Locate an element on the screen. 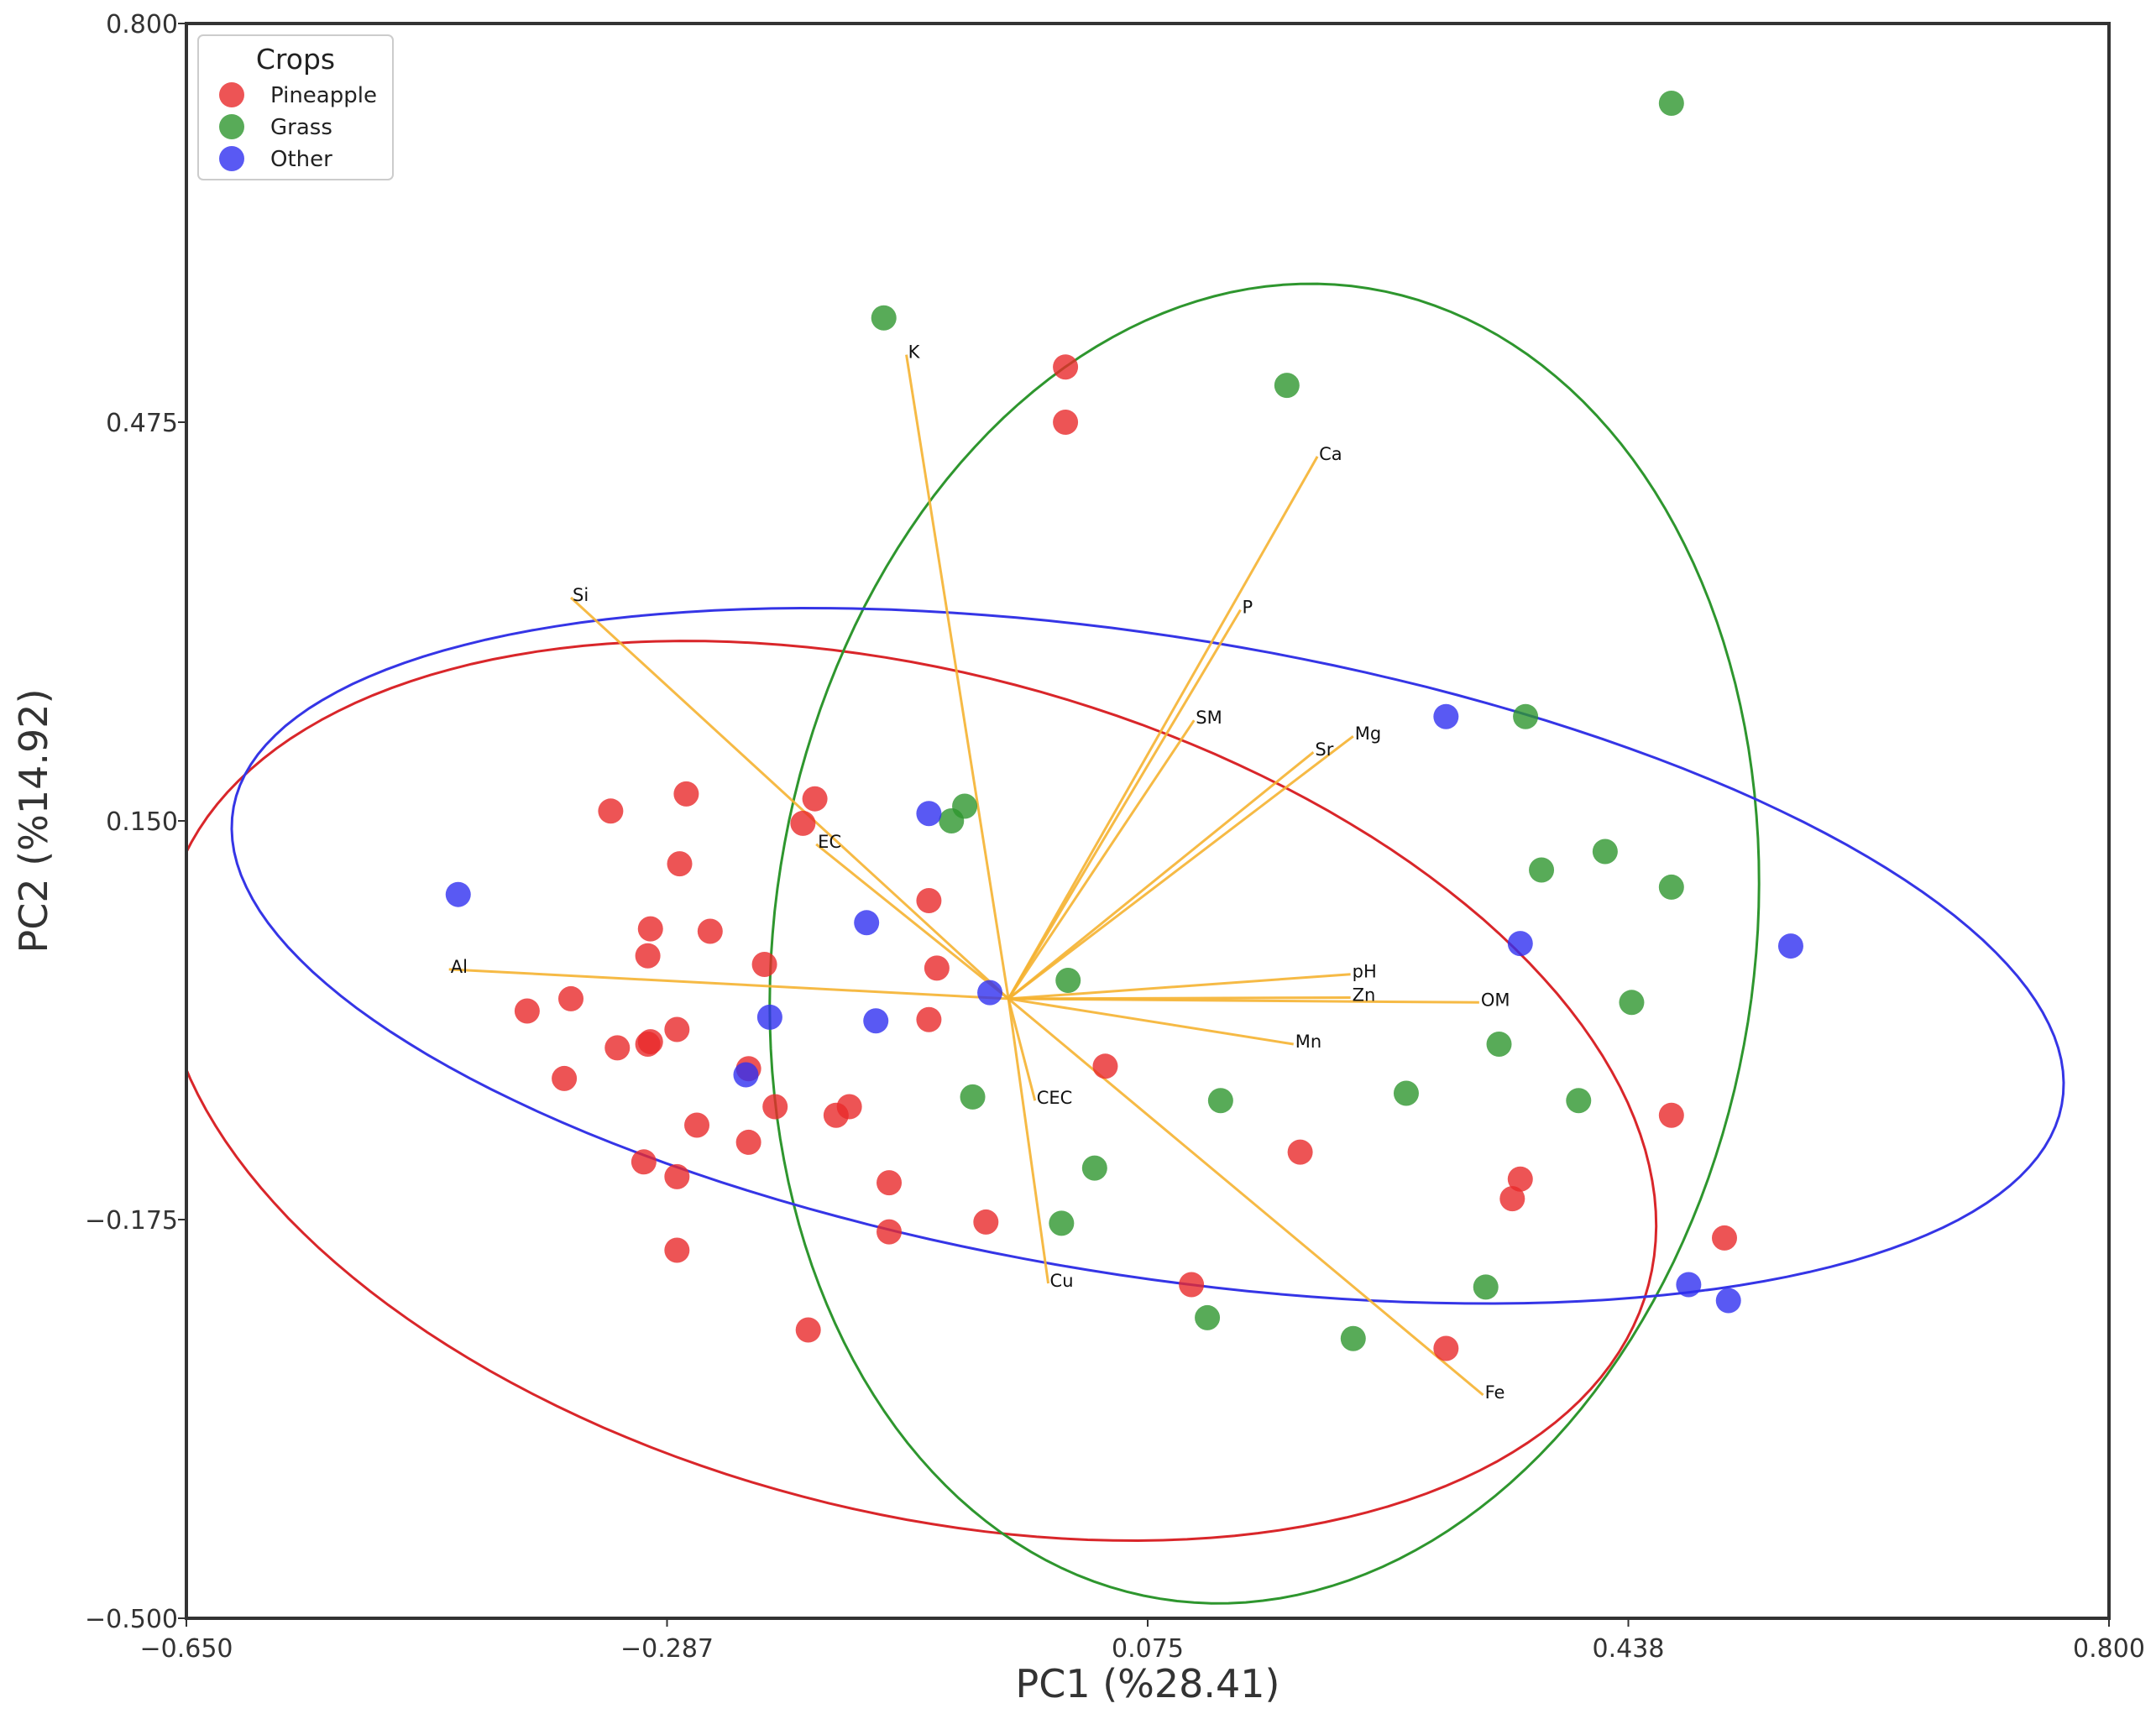  vector-label-fe: Fe is located at coordinates (1495, 1392).